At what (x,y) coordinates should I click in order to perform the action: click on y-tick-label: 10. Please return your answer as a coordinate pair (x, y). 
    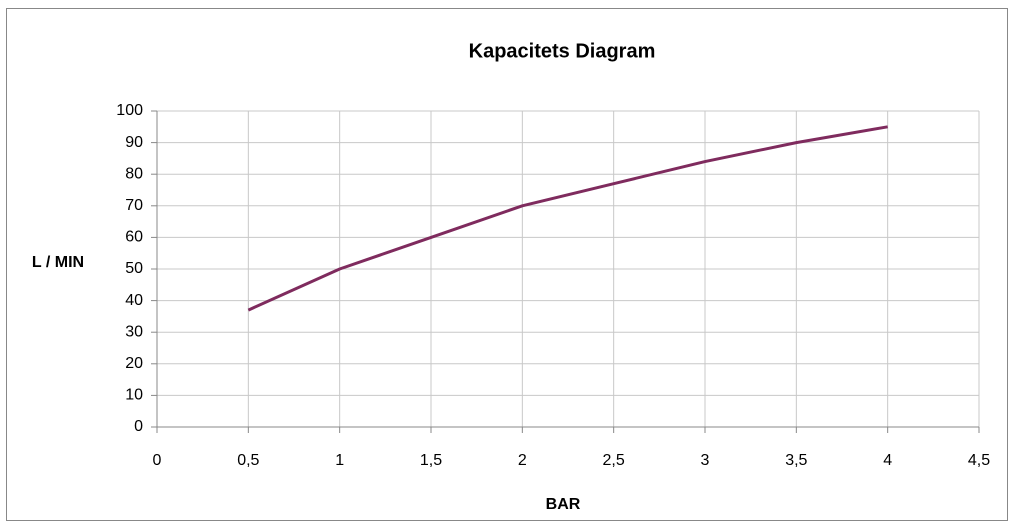
    Looking at the image, I should click on (134, 395).